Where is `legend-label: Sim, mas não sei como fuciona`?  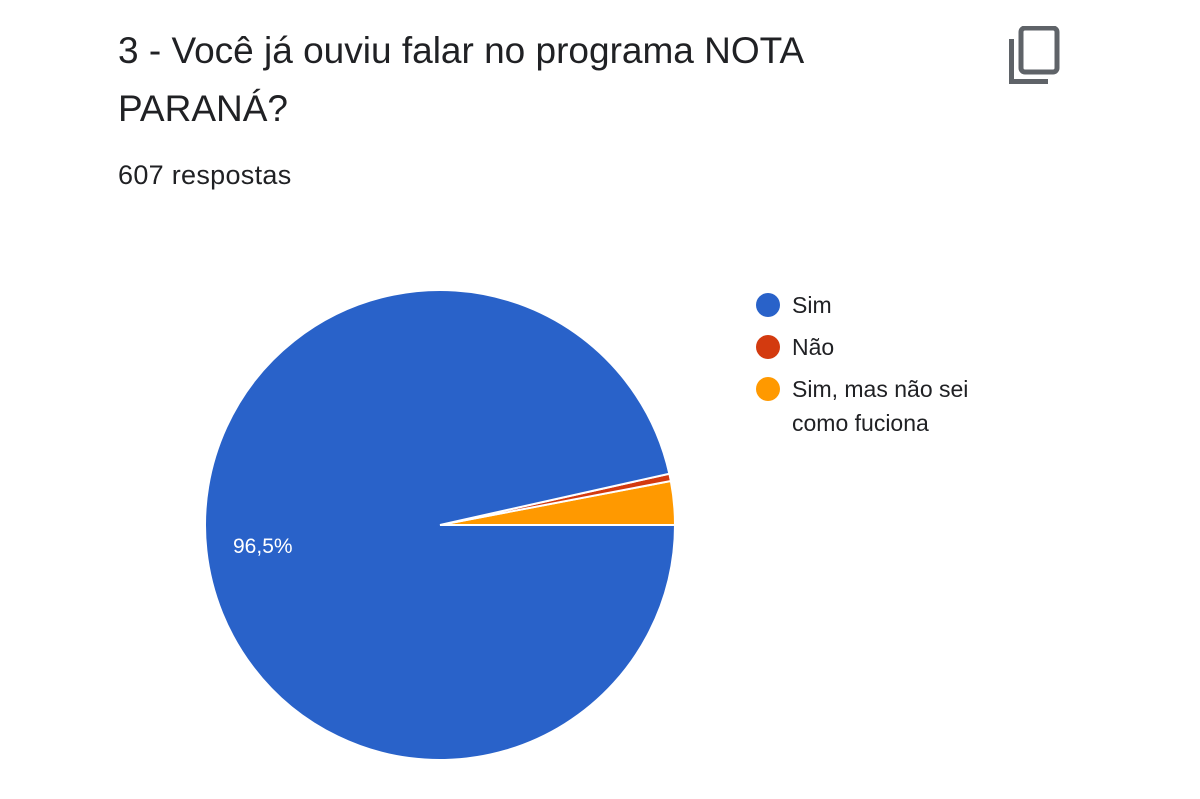
legend-label: Sim, mas não sei como fuciona is located at coordinates (880, 406).